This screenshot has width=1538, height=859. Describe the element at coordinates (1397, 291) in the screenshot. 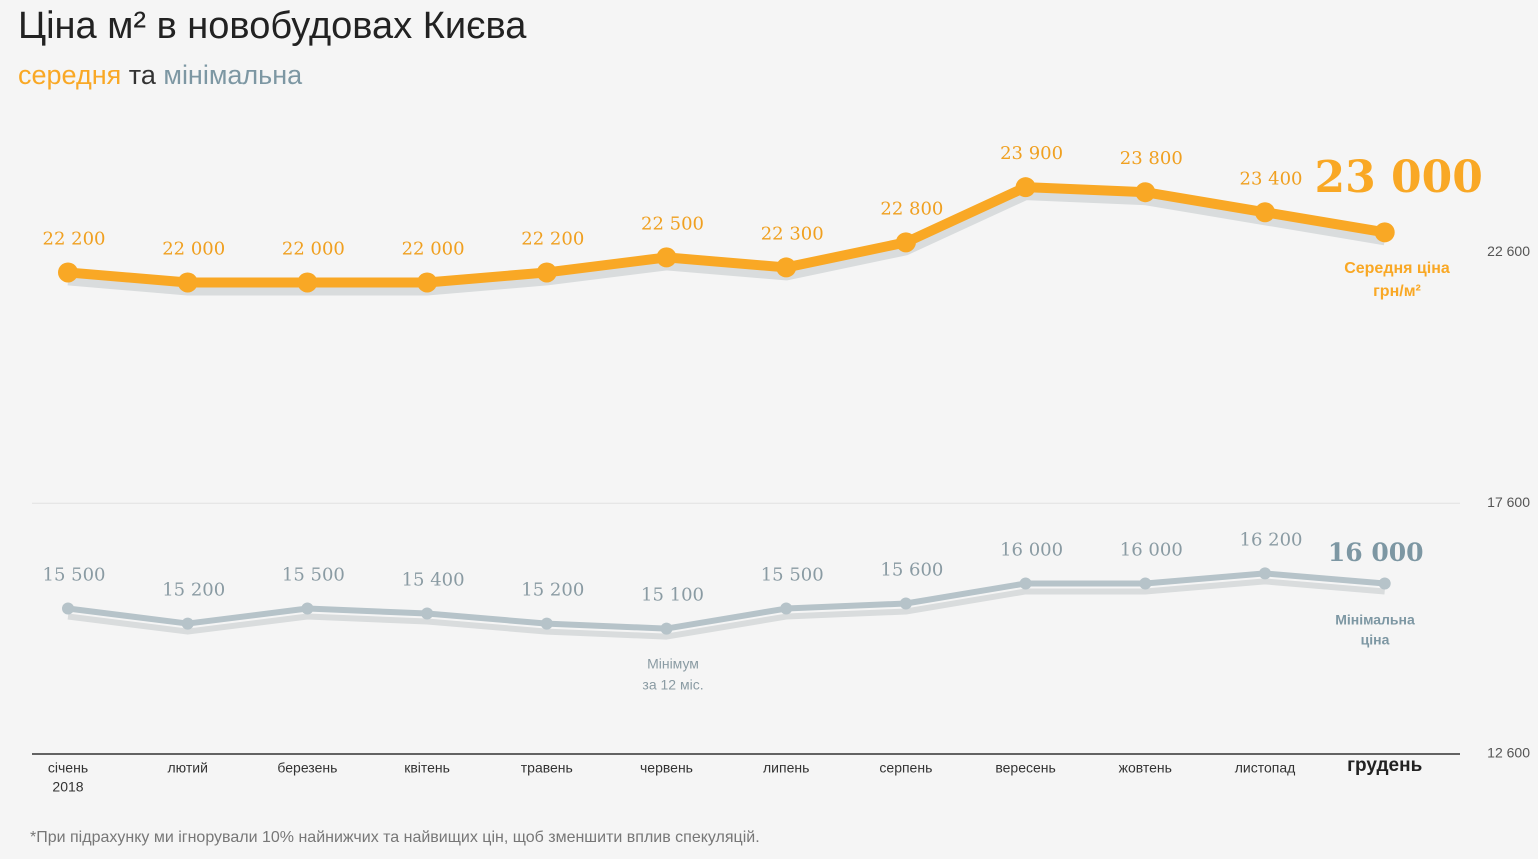

I see `avg-label: грн/м²` at that location.